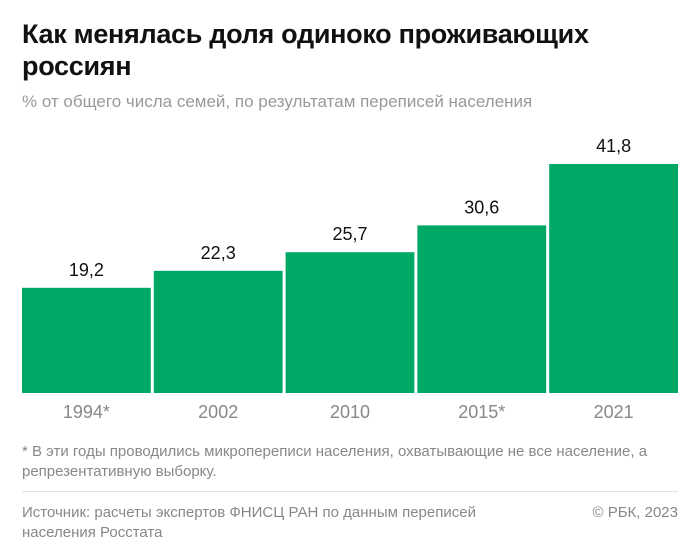 This screenshot has width=700, height=557. What do you see at coordinates (86, 270) in the screenshot?
I see `data-label: 19,2` at bounding box center [86, 270].